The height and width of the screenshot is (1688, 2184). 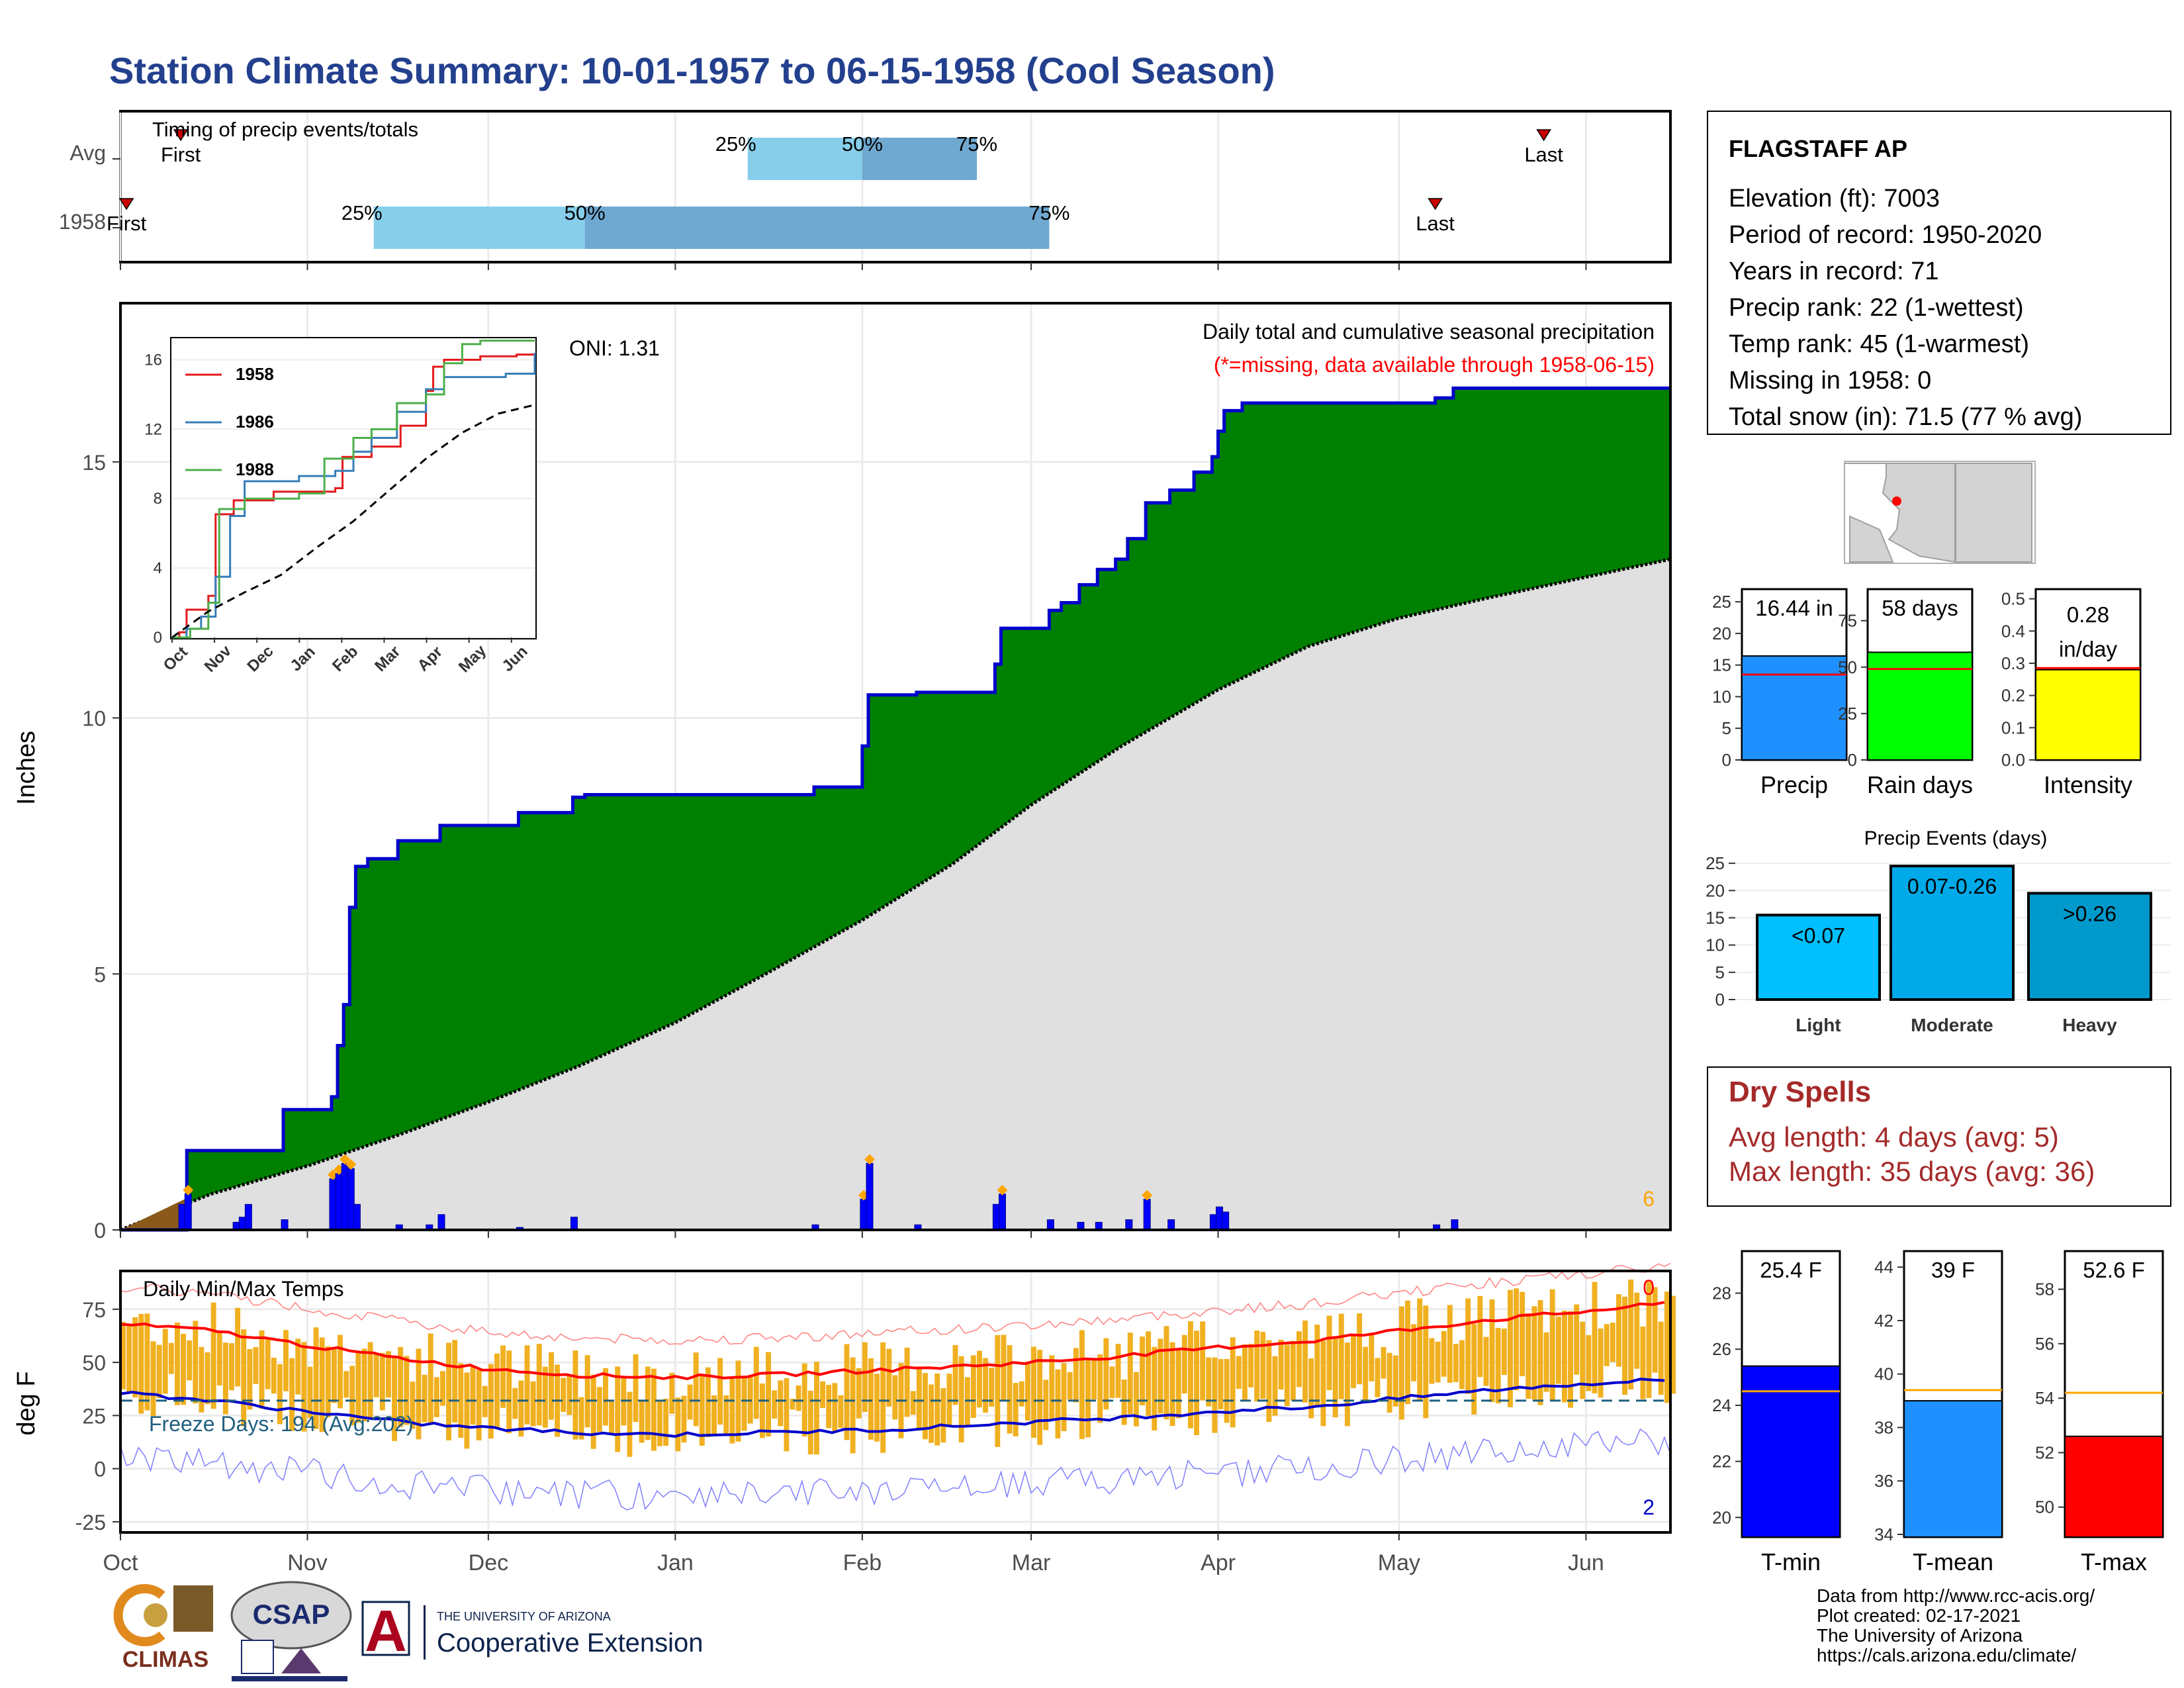 What do you see at coordinates (158, 568) in the screenshot?
I see `inset-ytick-label: 4` at bounding box center [158, 568].